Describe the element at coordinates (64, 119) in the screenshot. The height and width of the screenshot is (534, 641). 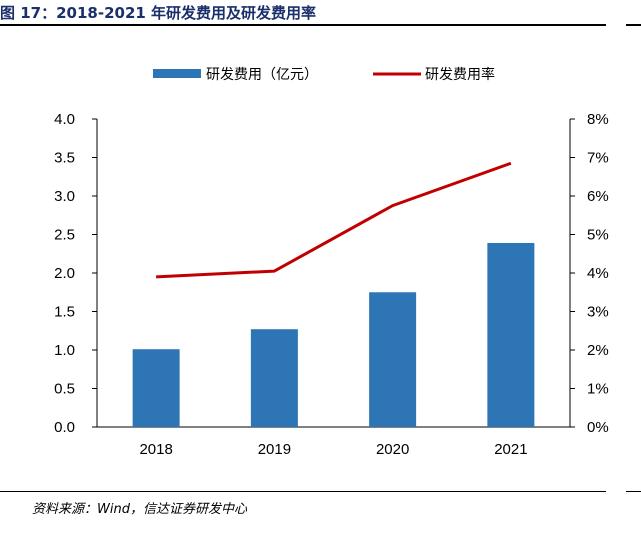
I see `left-tick-label: 4.0` at that location.